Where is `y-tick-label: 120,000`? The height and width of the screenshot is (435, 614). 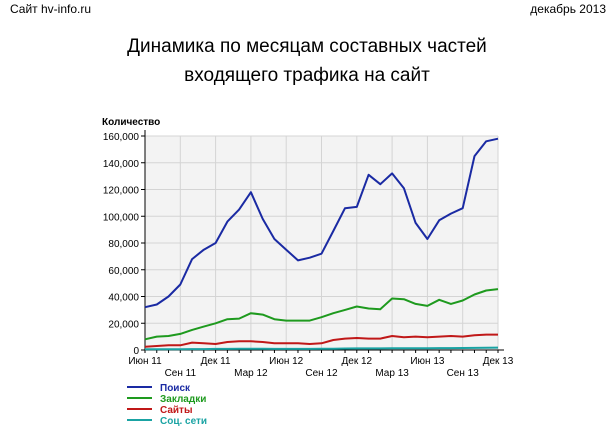
y-tick-label: 120,000 is located at coordinates (121, 191).